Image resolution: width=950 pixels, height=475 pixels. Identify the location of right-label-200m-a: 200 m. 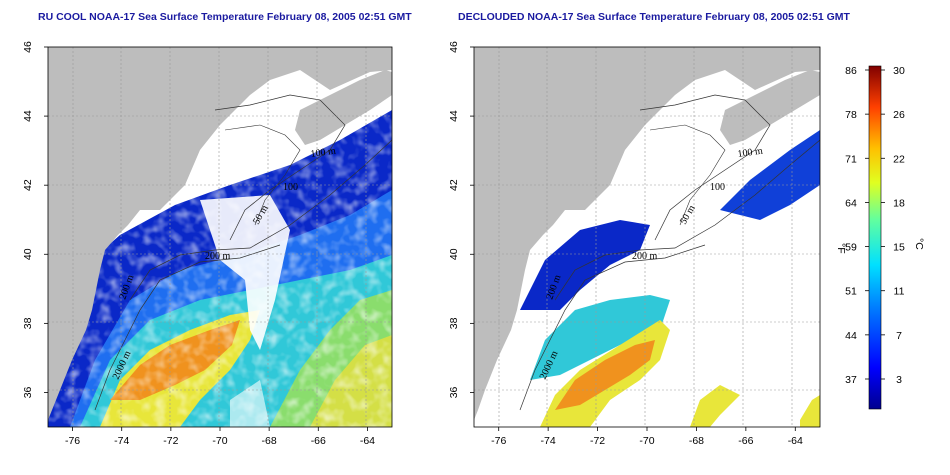
(645, 256).